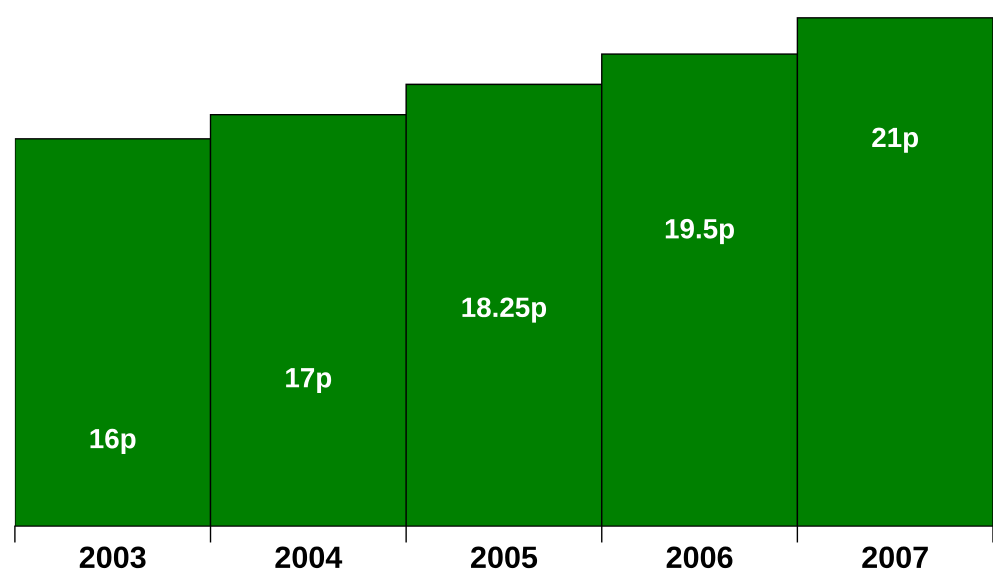 This screenshot has width=993, height=586. I want to click on data-label: 16p, so click(113, 441).